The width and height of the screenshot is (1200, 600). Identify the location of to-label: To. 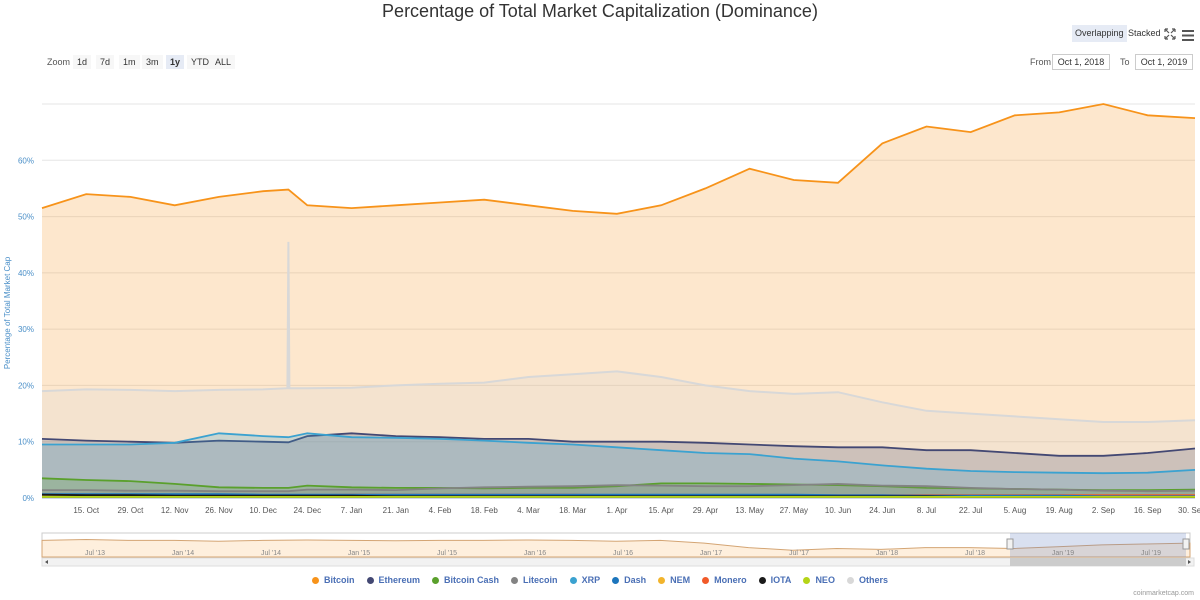
(1125, 62).